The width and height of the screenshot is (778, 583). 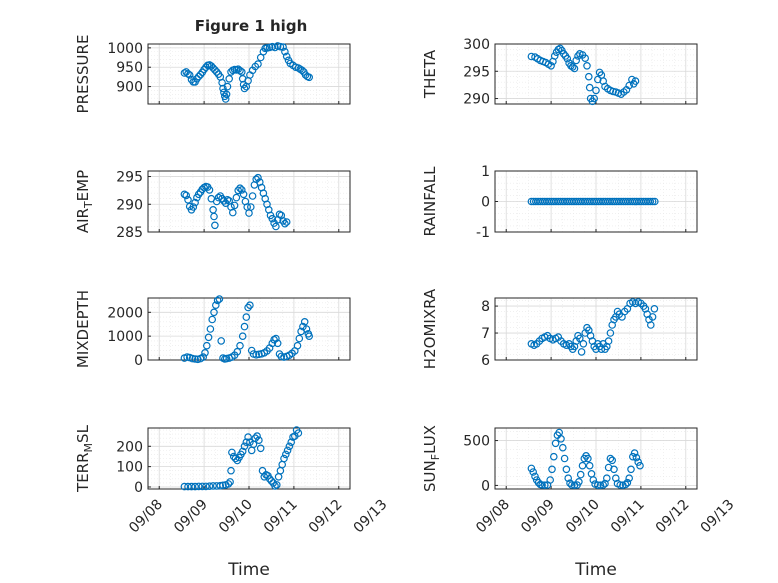 I want to click on y-tick-label: 295, so click(x=476, y=72).